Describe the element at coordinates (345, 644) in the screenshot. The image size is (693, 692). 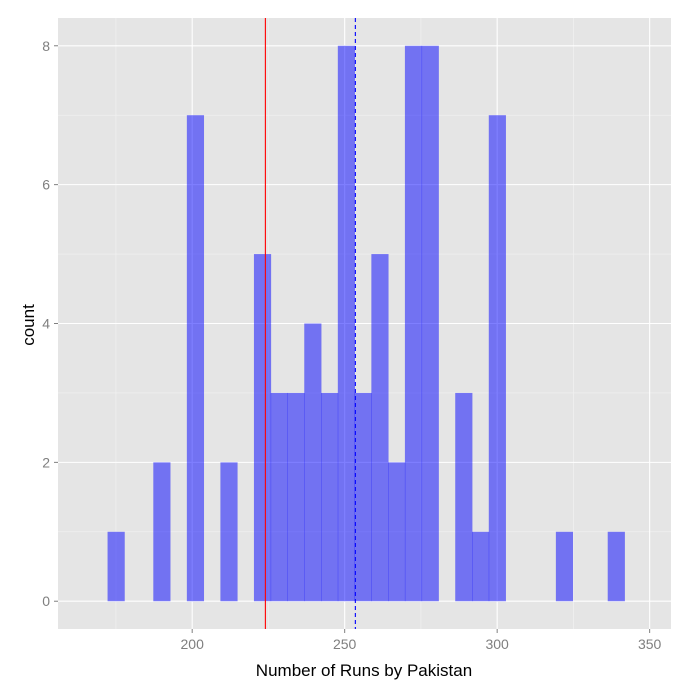
I see `x-tick-label: 250` at that location.